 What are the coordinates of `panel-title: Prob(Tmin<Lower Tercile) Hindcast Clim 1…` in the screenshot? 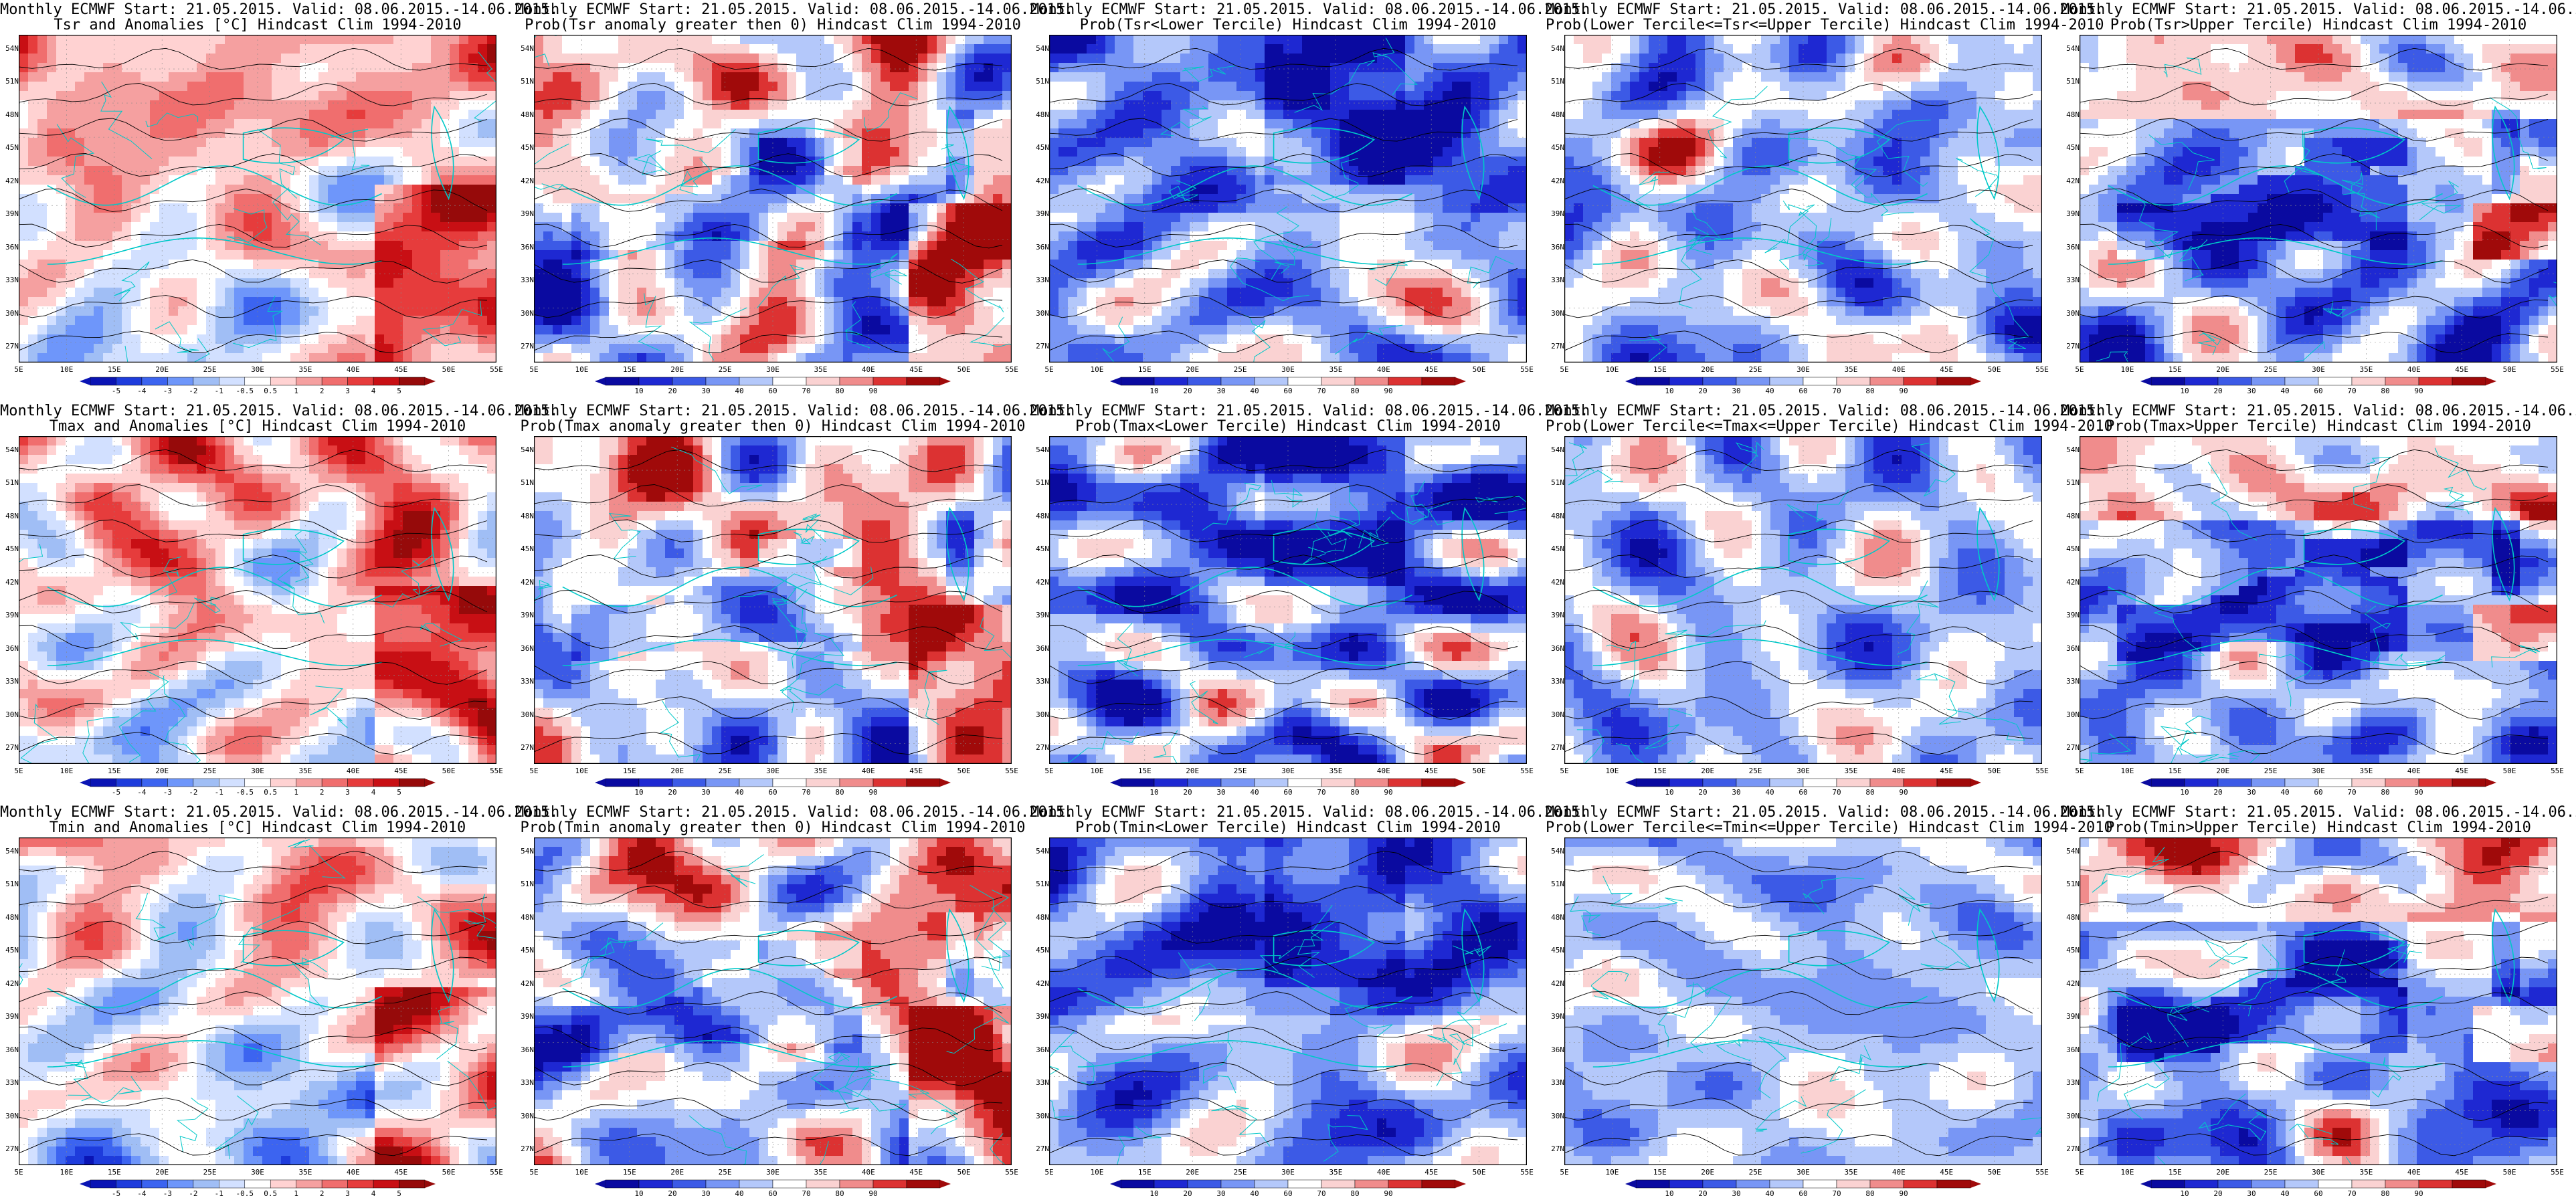 It's located at (1288, 828).